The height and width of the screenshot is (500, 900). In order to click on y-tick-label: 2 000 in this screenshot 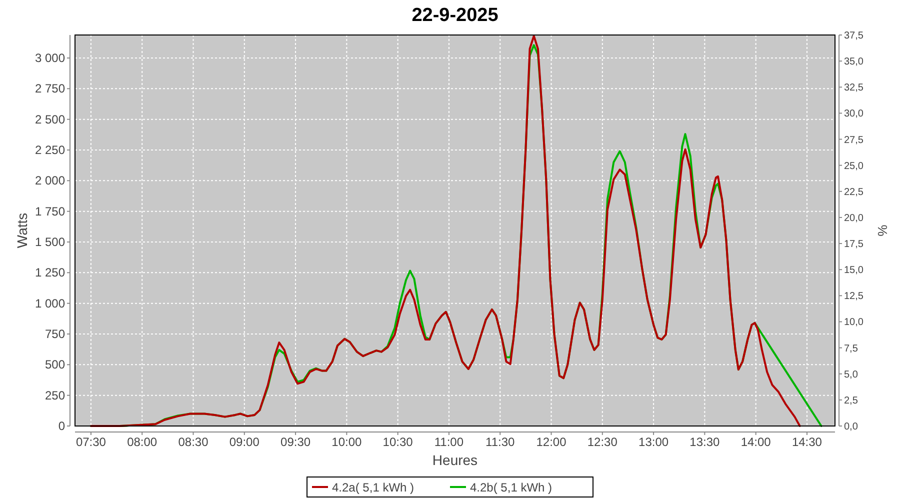, I will do `click(50, 181)`.